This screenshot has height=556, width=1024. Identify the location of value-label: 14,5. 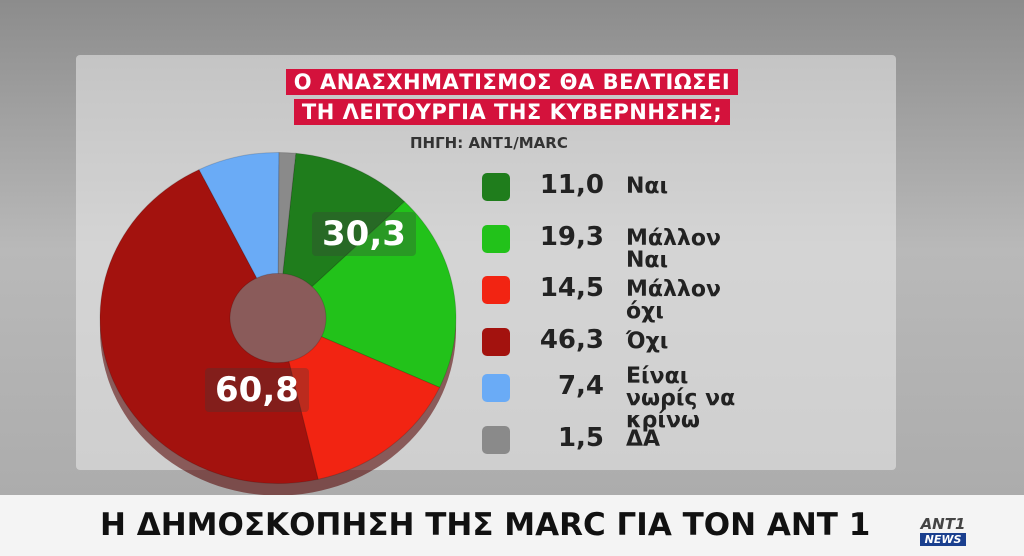
(571, 288).